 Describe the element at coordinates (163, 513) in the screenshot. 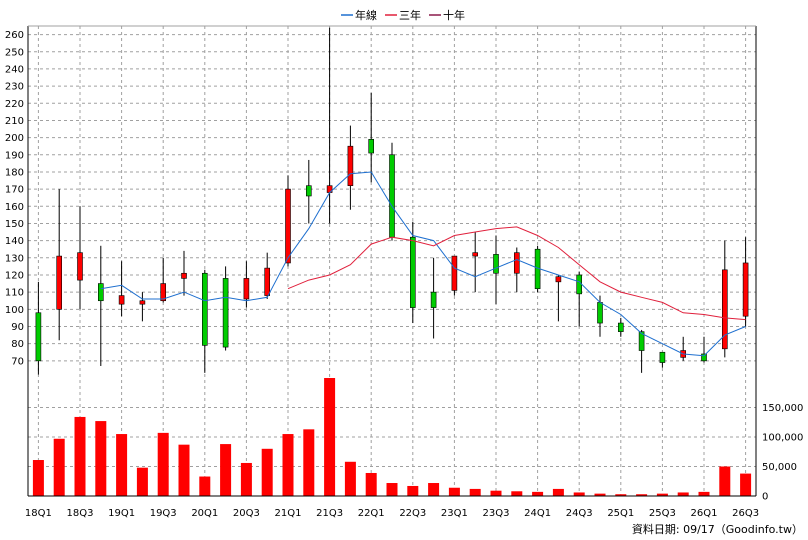

I see `x-tick-label: 19Q3` at that location.